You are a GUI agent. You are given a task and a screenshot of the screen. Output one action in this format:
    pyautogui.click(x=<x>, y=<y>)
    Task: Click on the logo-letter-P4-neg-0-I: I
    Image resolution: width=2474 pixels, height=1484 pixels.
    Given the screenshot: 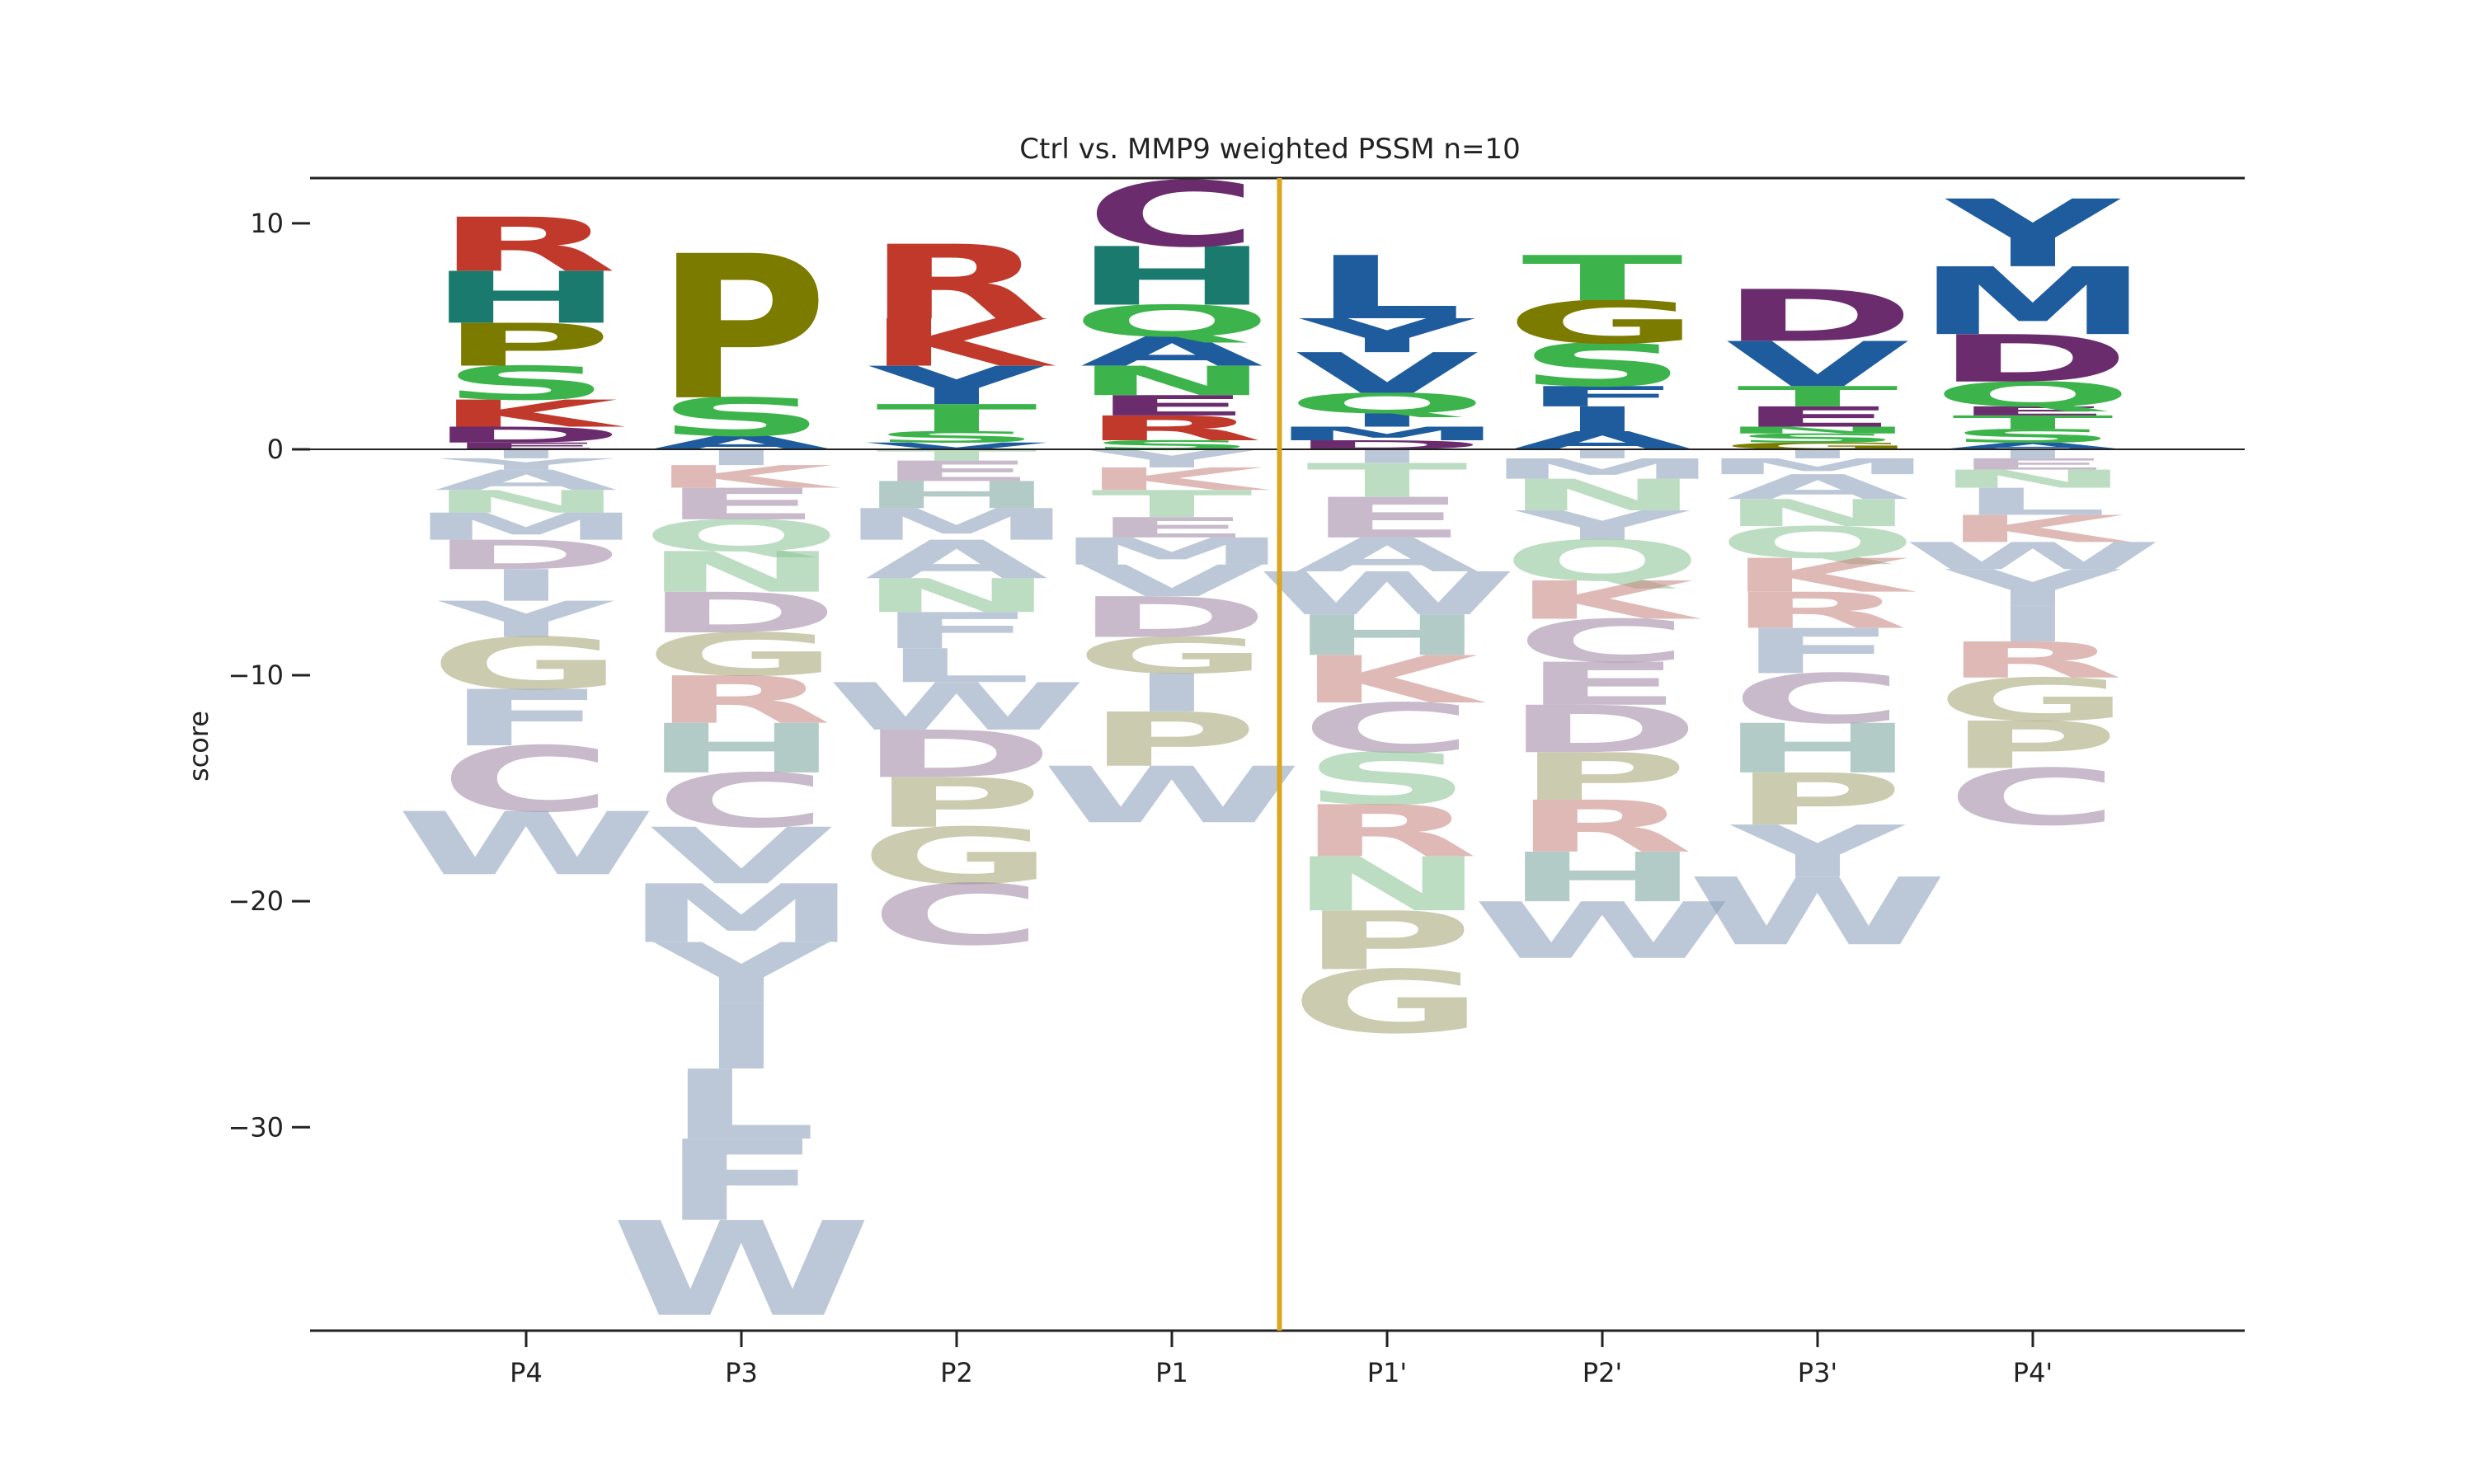 What is the action you would take?
    pyautogui.click(x=526, y=454)
    